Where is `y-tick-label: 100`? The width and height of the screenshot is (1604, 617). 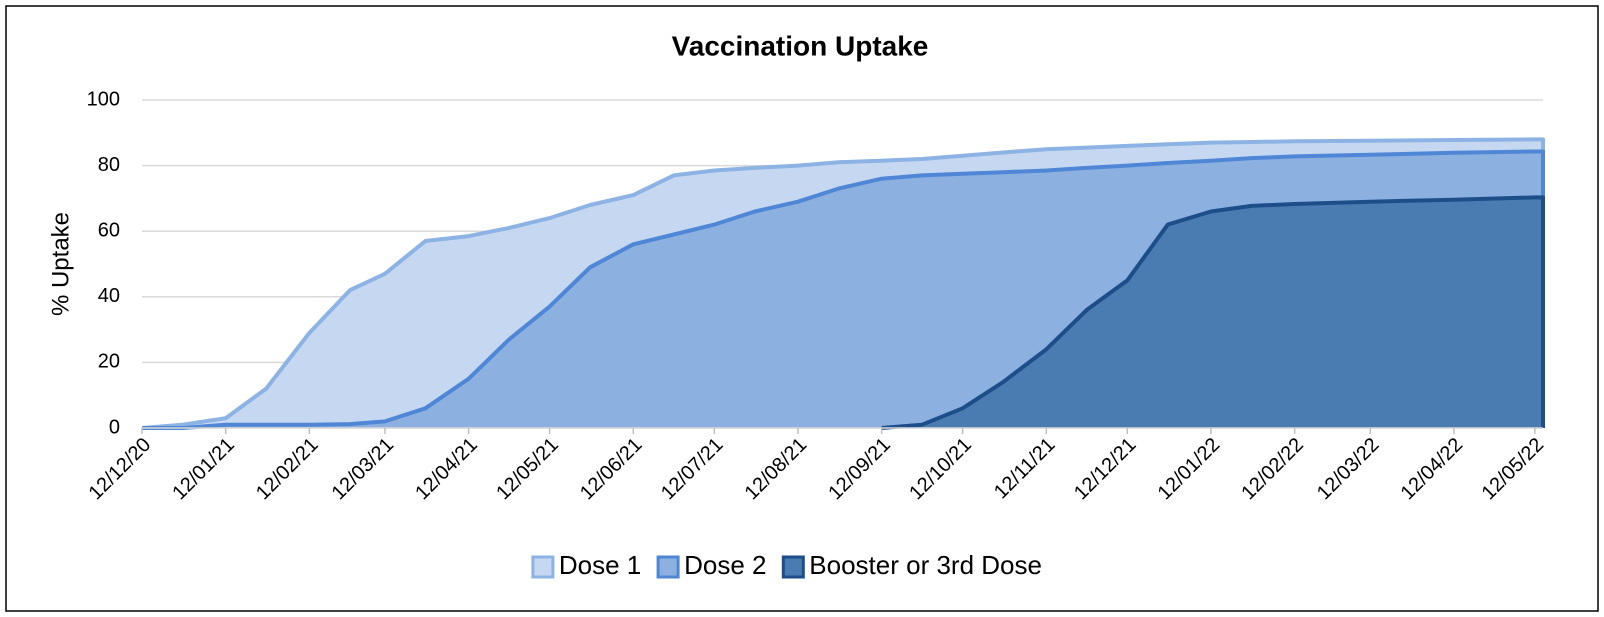
y-tick-label: 100 is located at coordinates (103, 99).